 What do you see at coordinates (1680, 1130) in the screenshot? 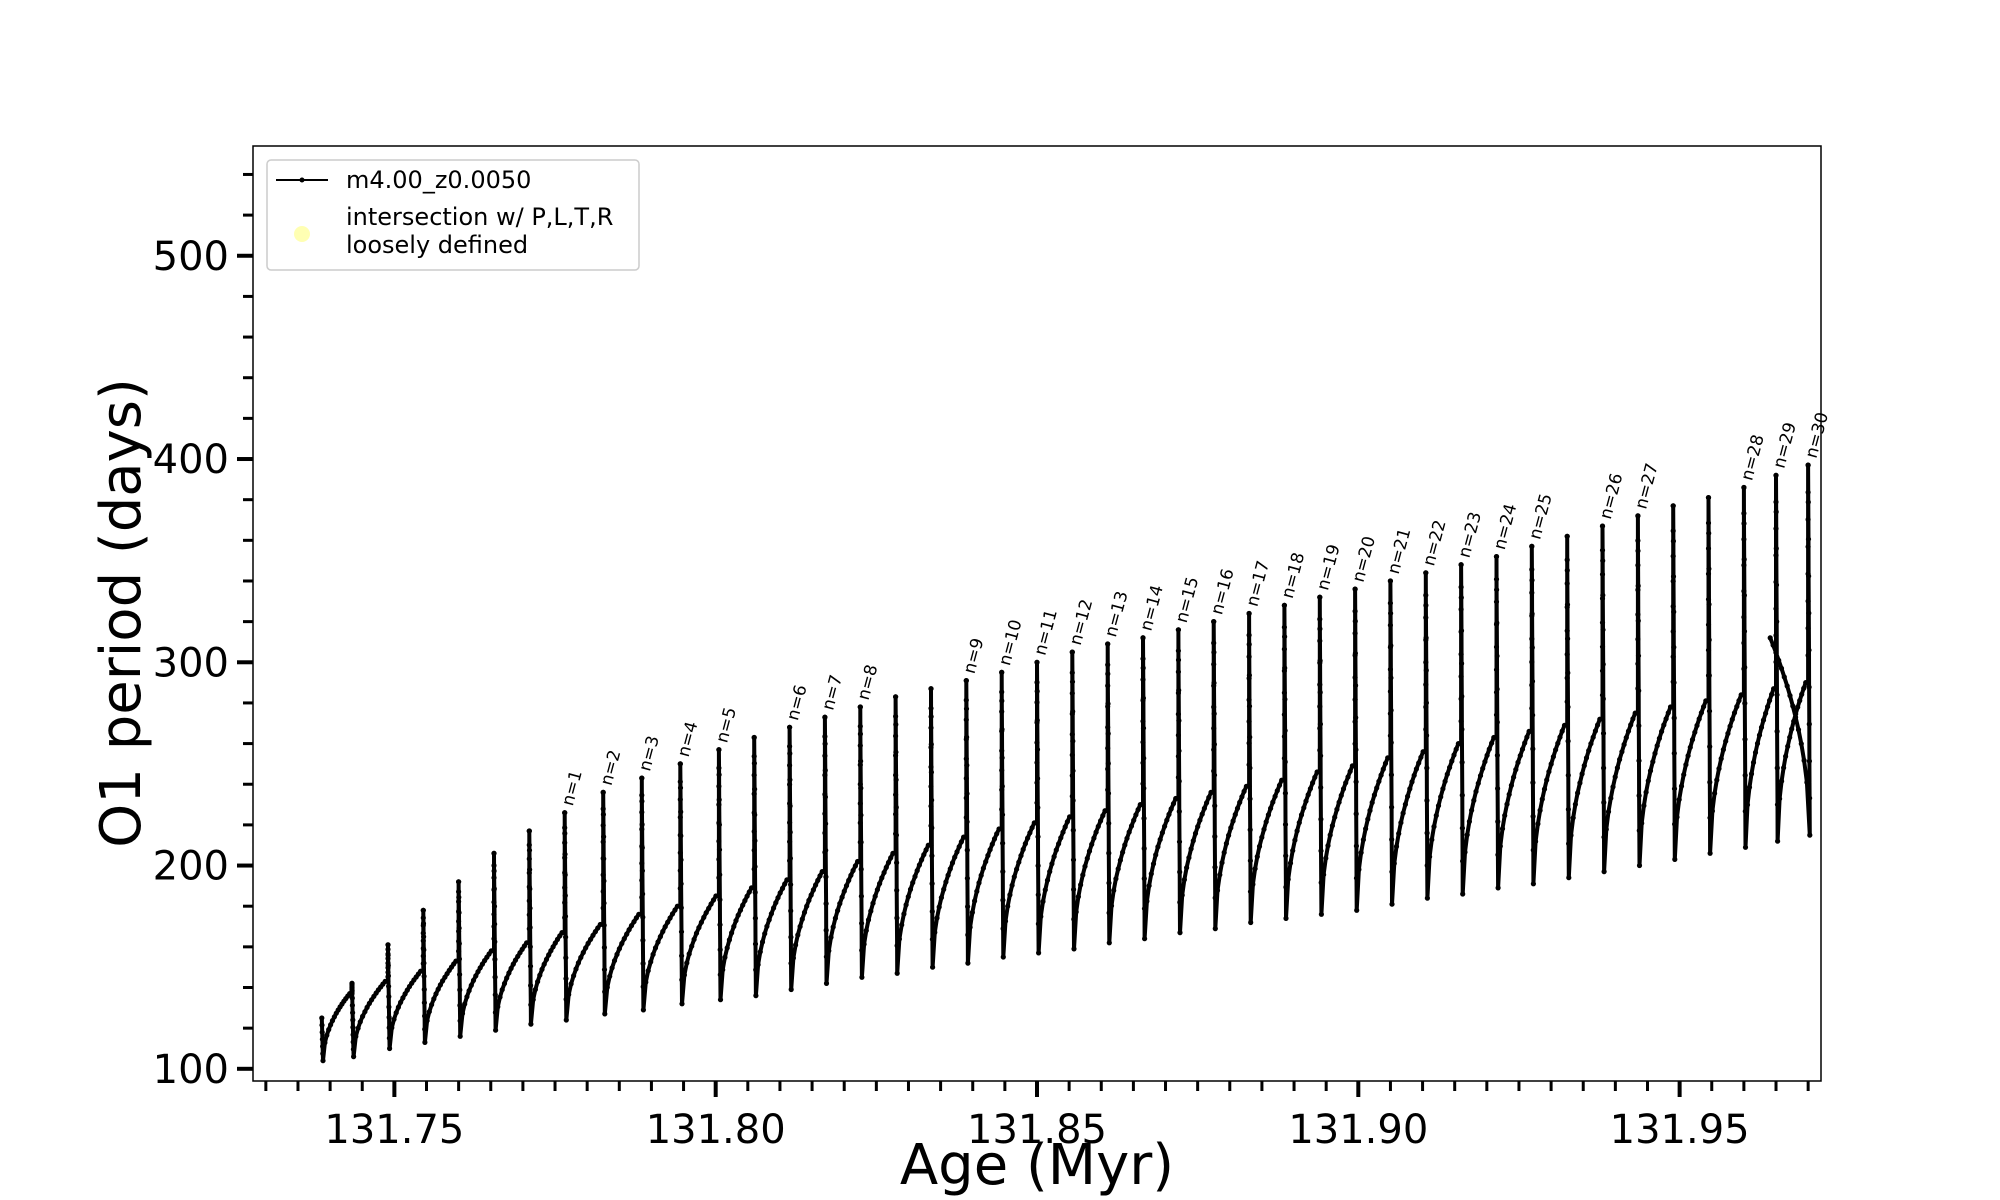
I see `x-tick-label: 131.95` at bounding box center [1680, 1130].